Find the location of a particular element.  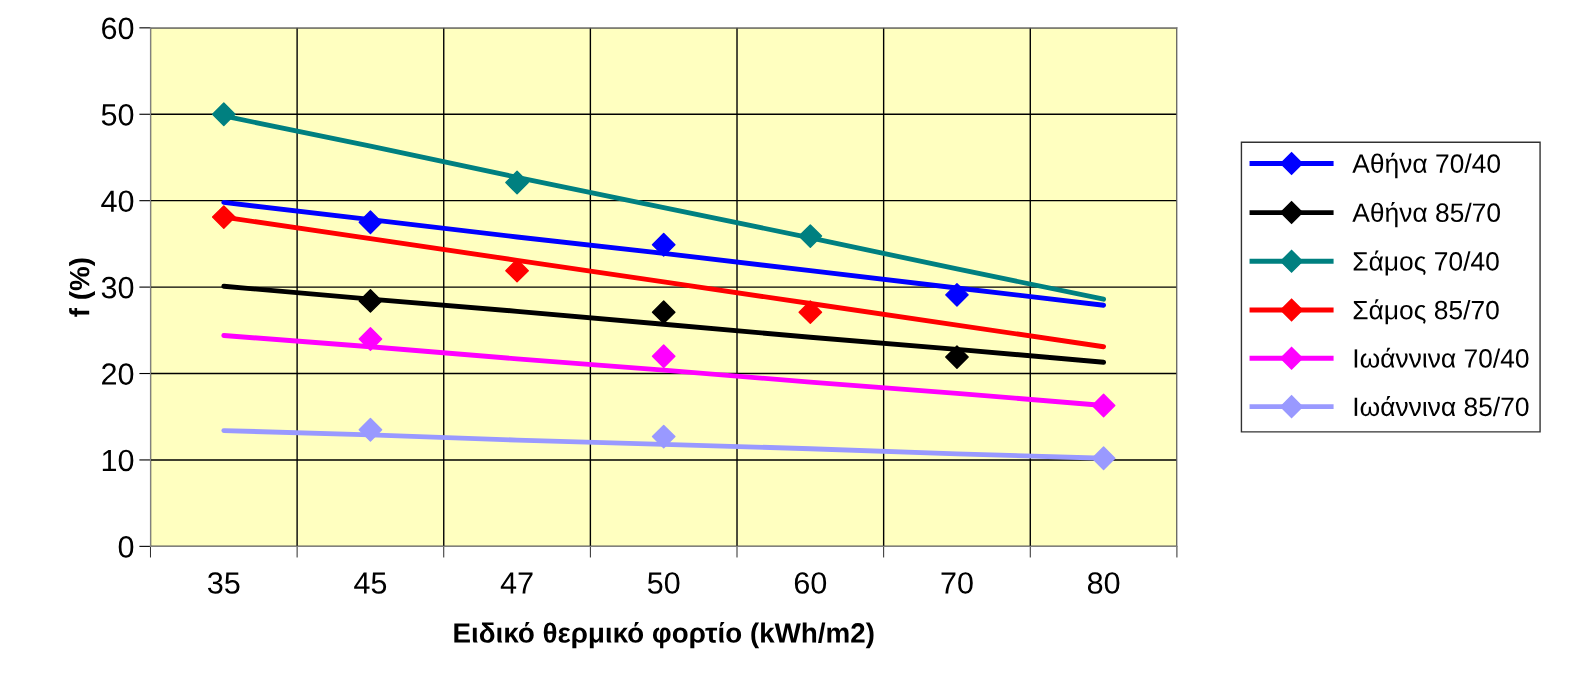

y-tick-label: 10 is located at coordinates (118, 460).